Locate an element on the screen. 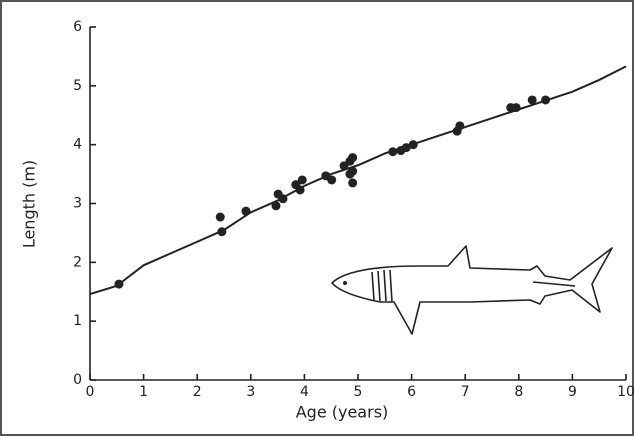 This screenshot has width=634, height=436. x-tick-label: 8 is located at coordinates (518, 392).